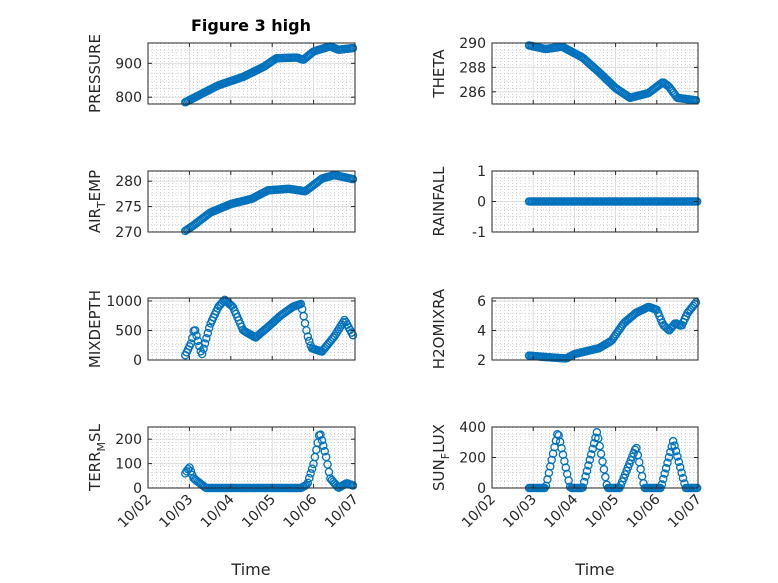 The image size is (778, 583). I want to click on subplot-h2omixra: 2 4 6 H2OMIXRA, so click(565, 328).